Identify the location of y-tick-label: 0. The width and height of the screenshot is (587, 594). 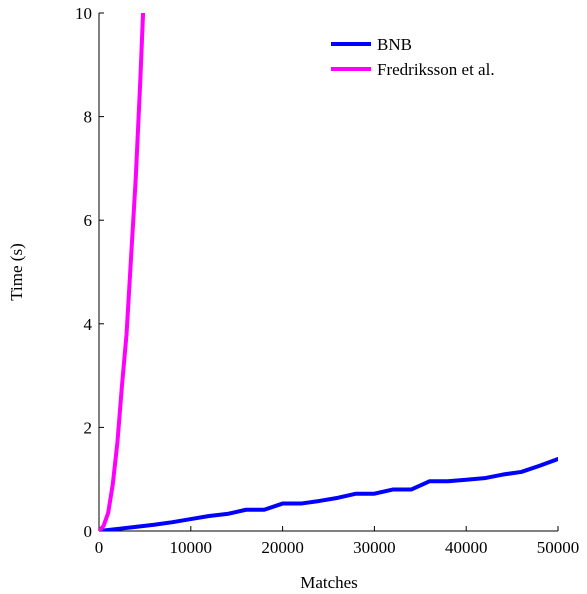
(88, 531).